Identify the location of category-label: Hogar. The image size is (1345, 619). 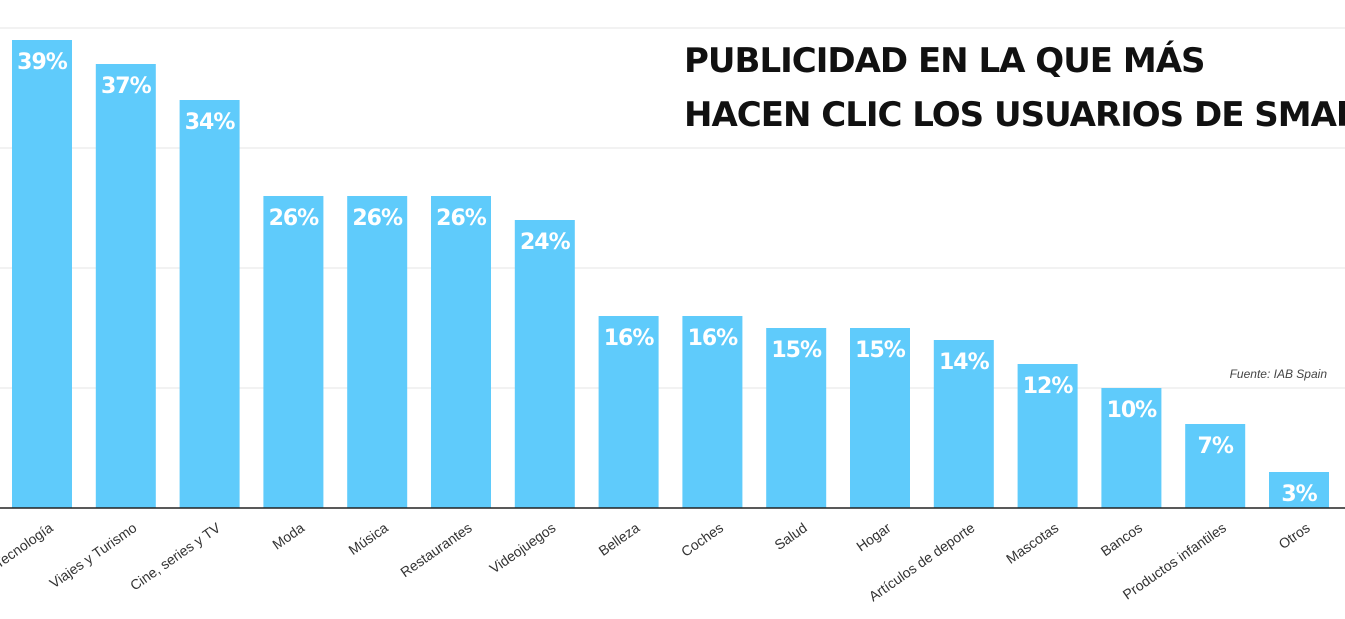
(873, 536).